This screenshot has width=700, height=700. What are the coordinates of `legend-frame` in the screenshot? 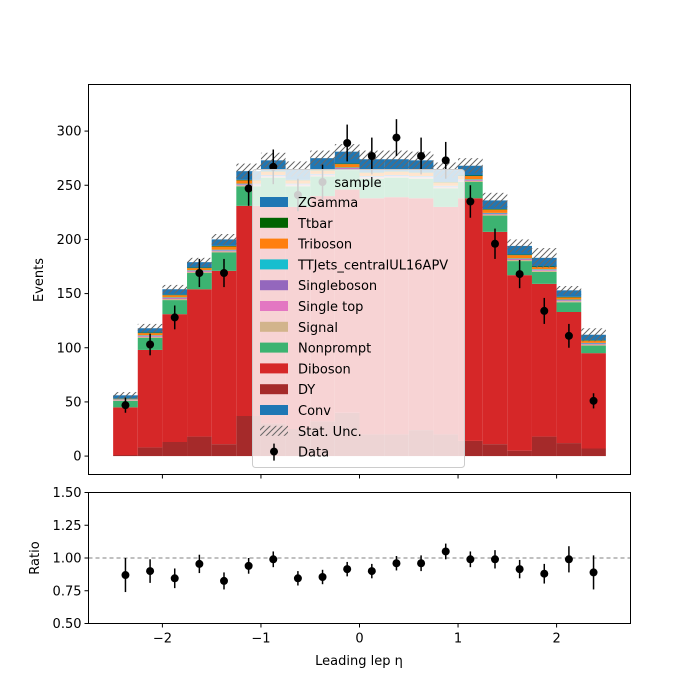 It's located at (358, 318).